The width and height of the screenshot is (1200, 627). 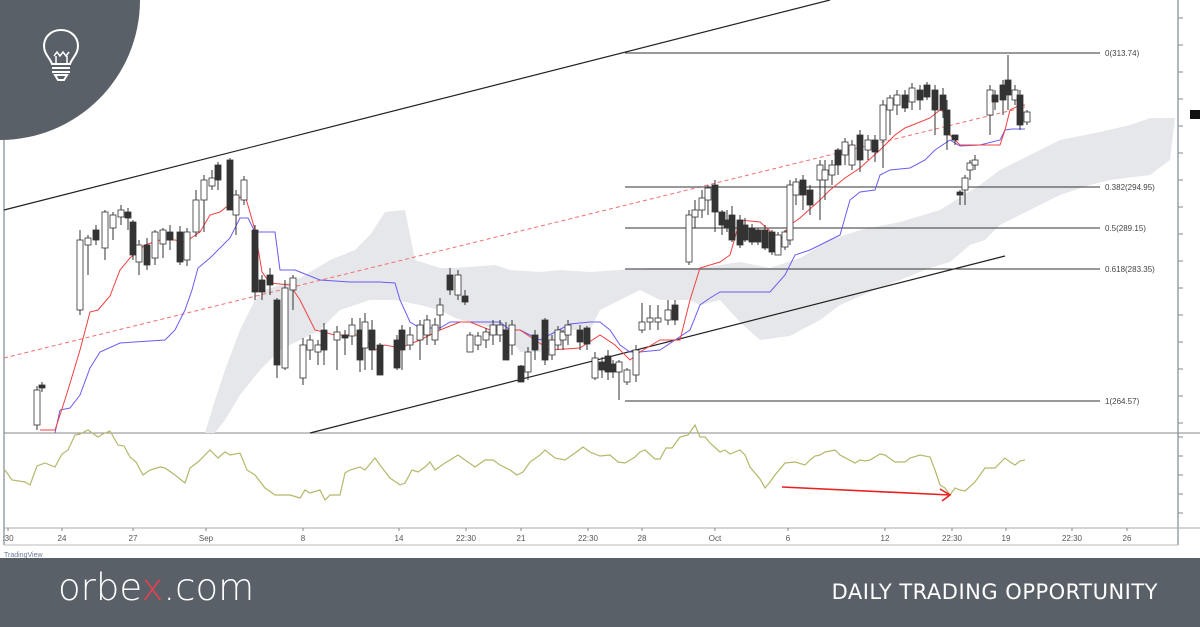 I want to click on time-tick-label: Sep, so click(x=206, y=538).